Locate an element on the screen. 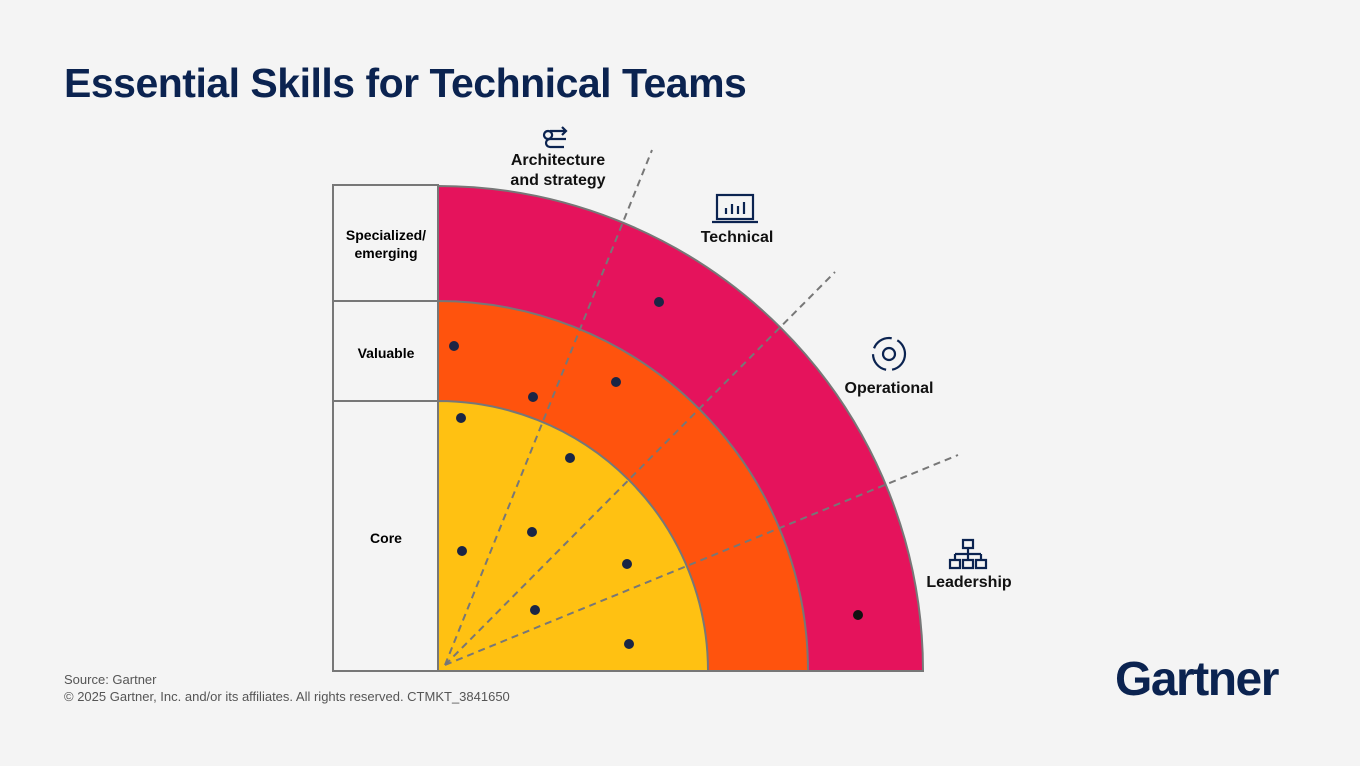  line: Operational is located at coordinates (889, 388).